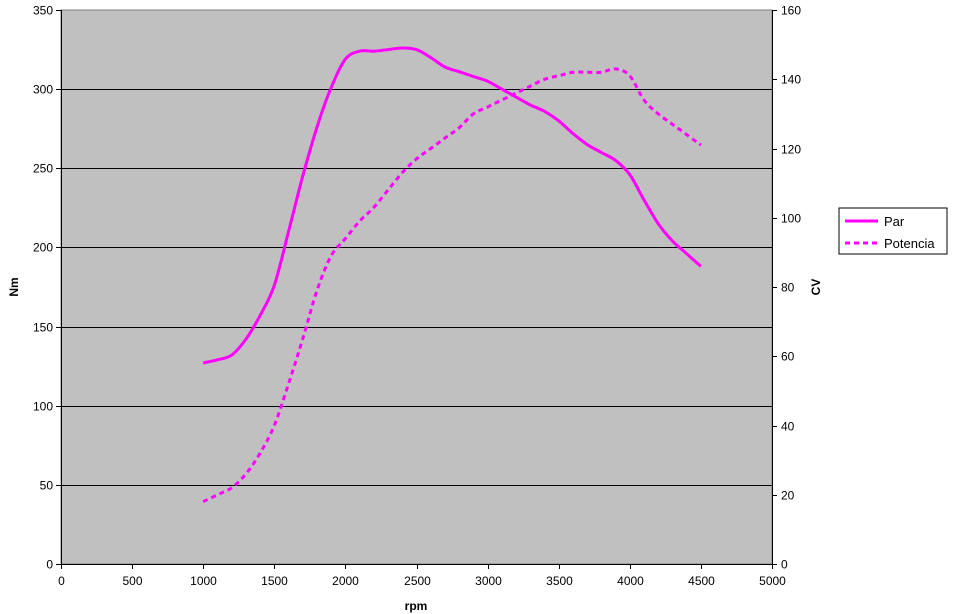  Describe the element at coordinates (43, 407) in the screenshot. I see `left-y-tick-label: 100` at that location.